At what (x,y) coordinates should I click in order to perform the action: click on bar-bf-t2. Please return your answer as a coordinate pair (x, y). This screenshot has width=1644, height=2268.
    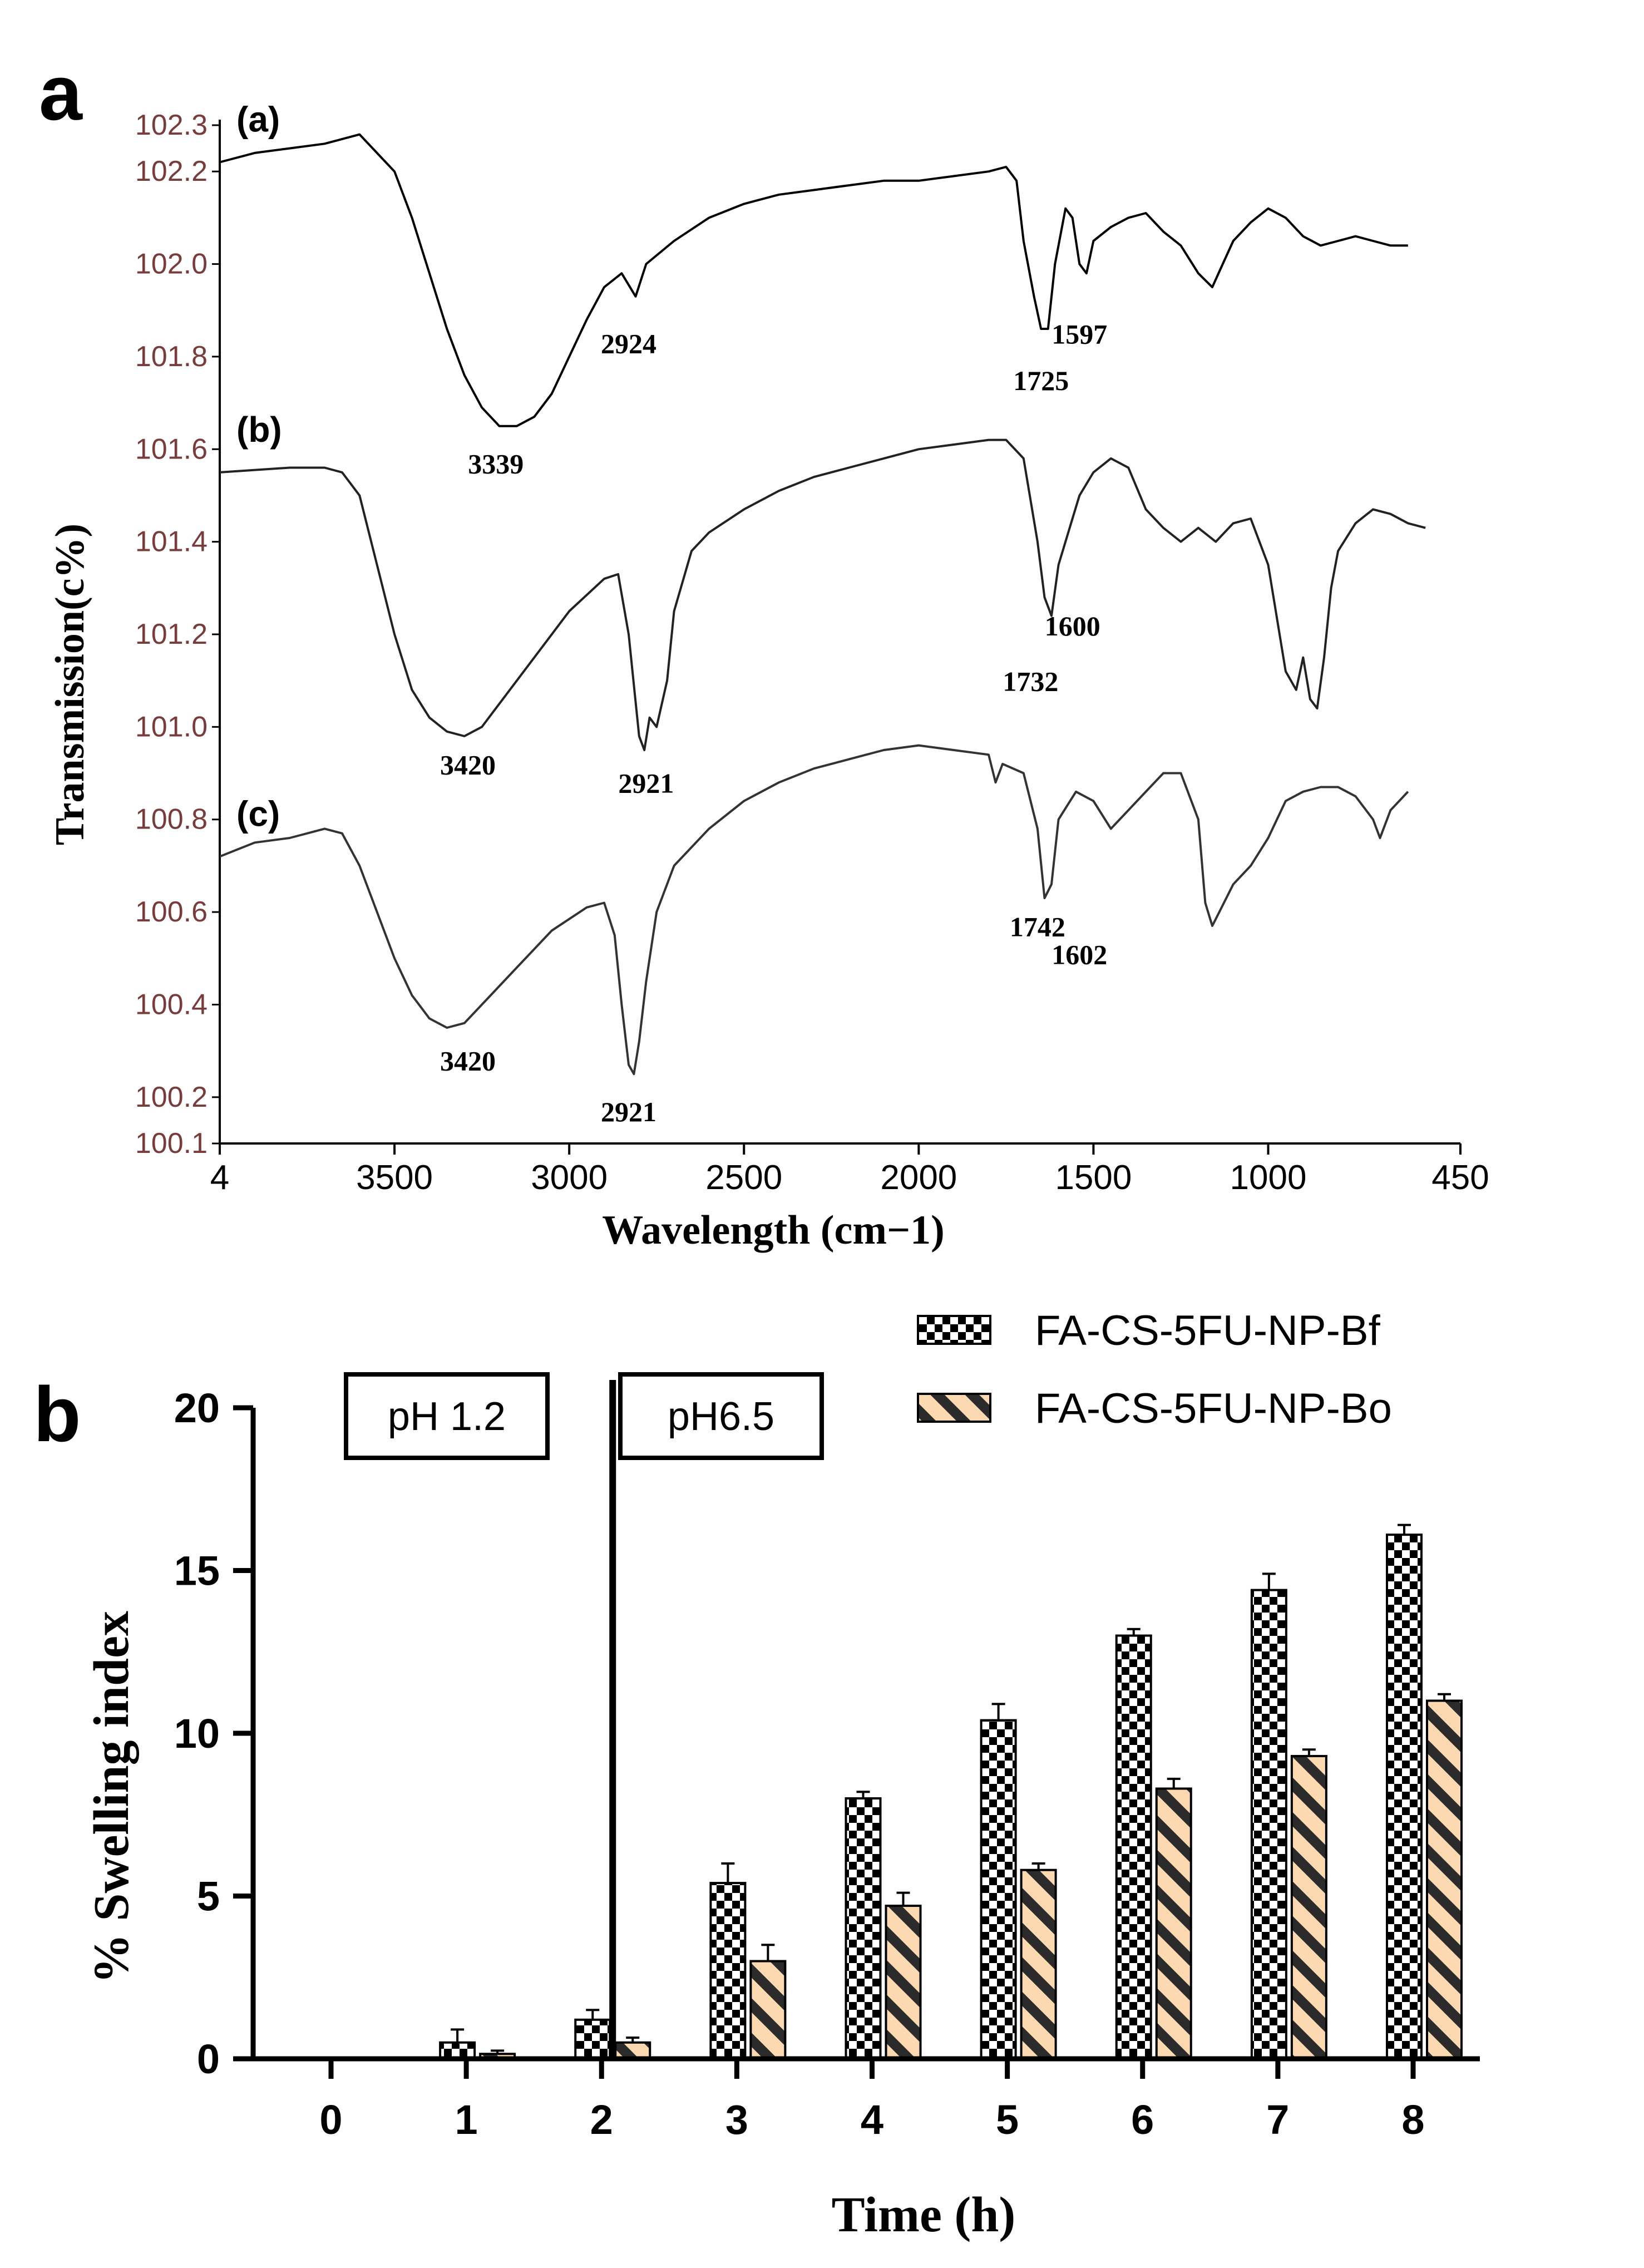
    Looking at the image, I should click on (592, 2039).